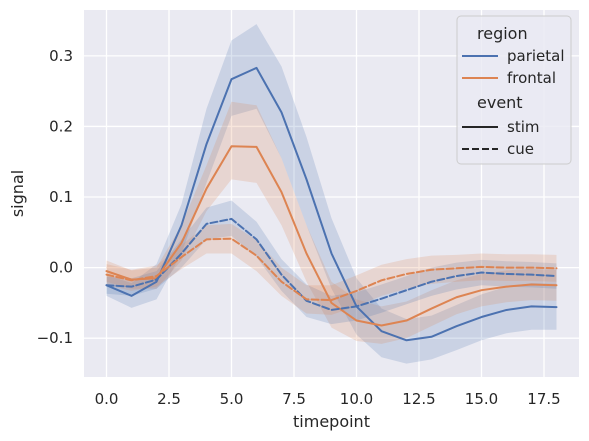  I want to click on legend-entry-parietal: parietal, so click(536, 56).